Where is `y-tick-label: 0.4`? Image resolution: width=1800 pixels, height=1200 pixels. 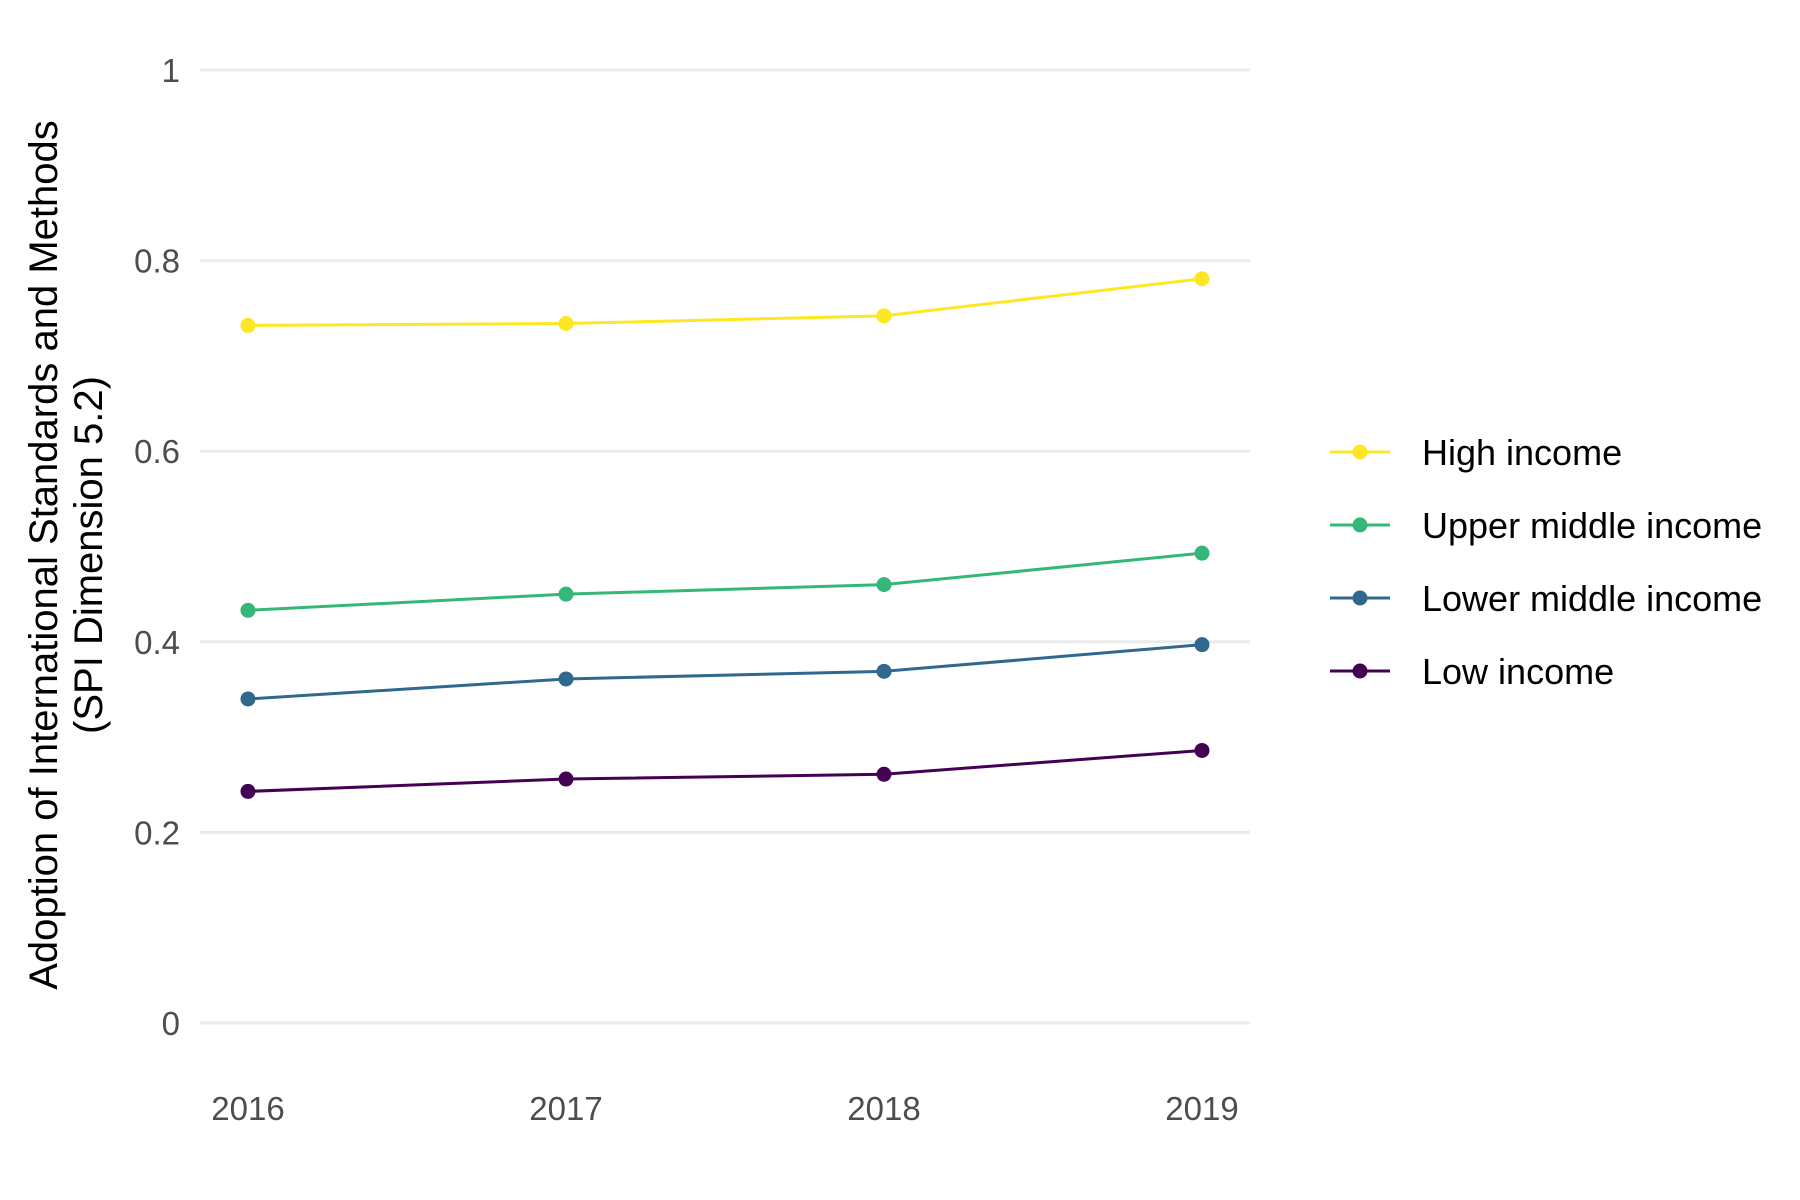 y-tick-label: 0.4 is located at coordinates (157, 642).